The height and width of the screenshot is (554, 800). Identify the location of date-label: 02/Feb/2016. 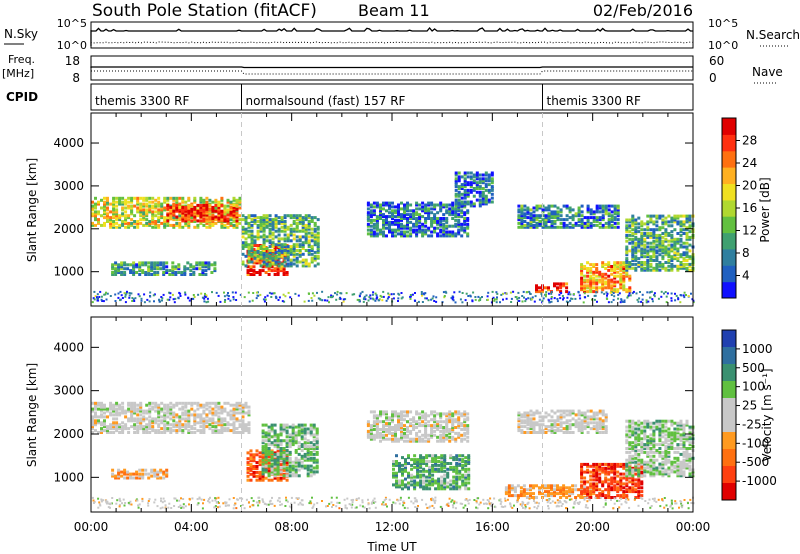
(643, 10).